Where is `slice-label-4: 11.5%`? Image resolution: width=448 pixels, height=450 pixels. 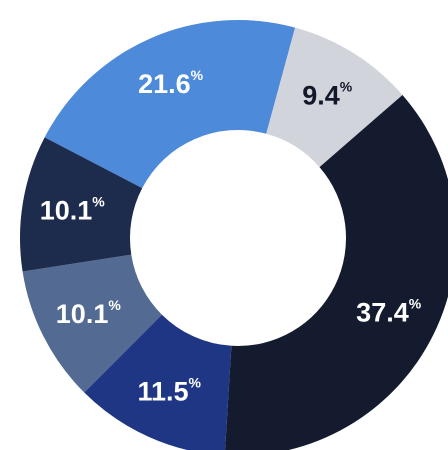 slice-label-4: 11.5% is located at coordinates (169, 390).